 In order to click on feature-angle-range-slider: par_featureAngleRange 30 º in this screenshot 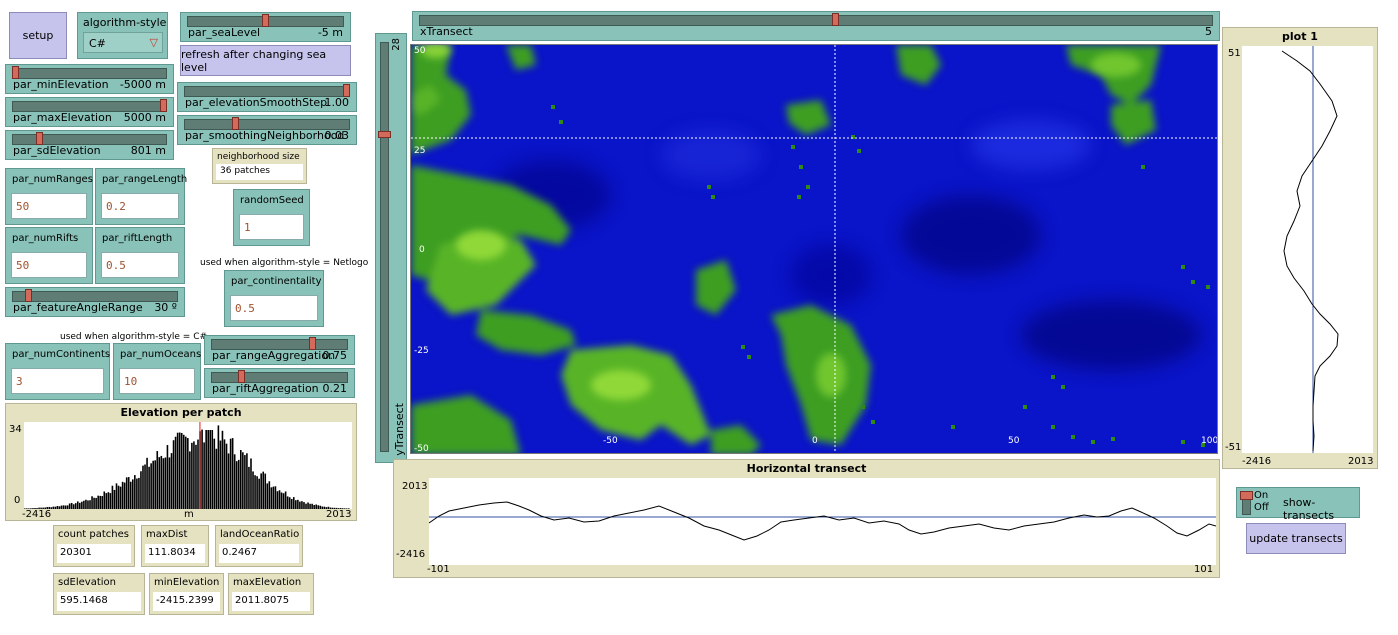, I will do `click(95, 302)`.